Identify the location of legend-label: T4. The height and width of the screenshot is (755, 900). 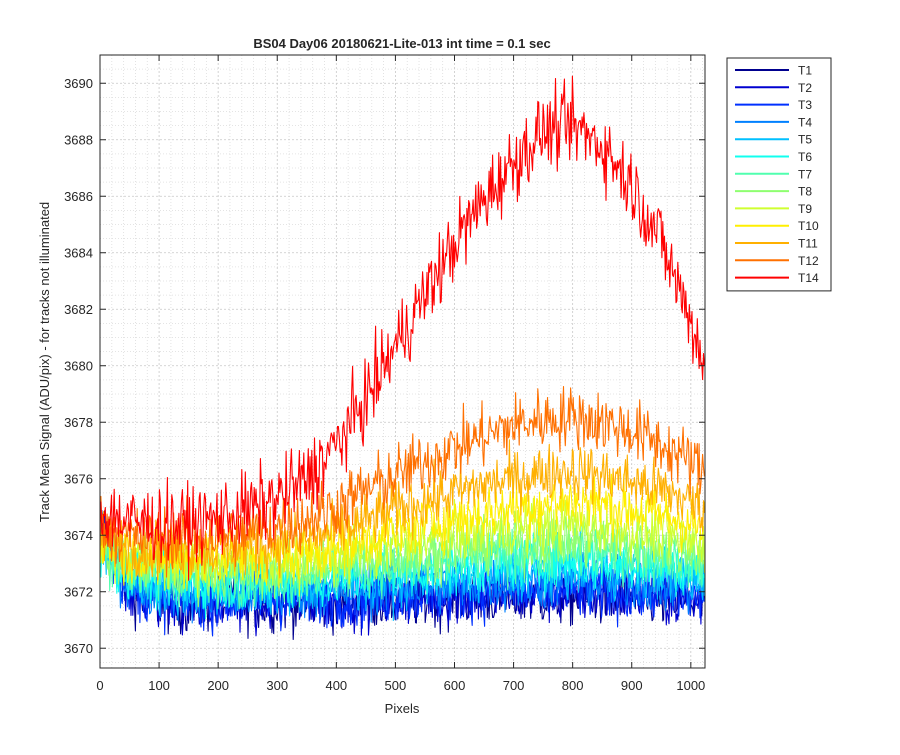
(805, 122).